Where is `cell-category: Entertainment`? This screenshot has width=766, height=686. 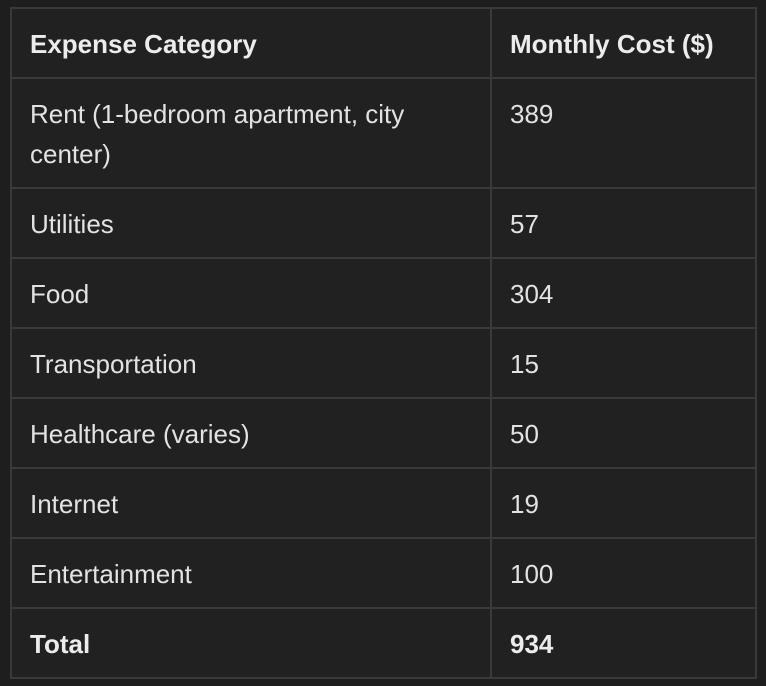 cell-category: Entertainment is located at coordinates (251, 573).